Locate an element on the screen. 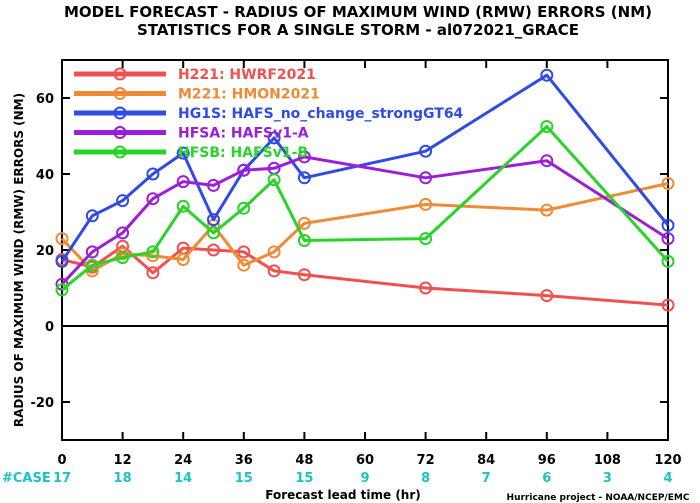  x-tick-label: 48 is located at coordinates (304, 460).